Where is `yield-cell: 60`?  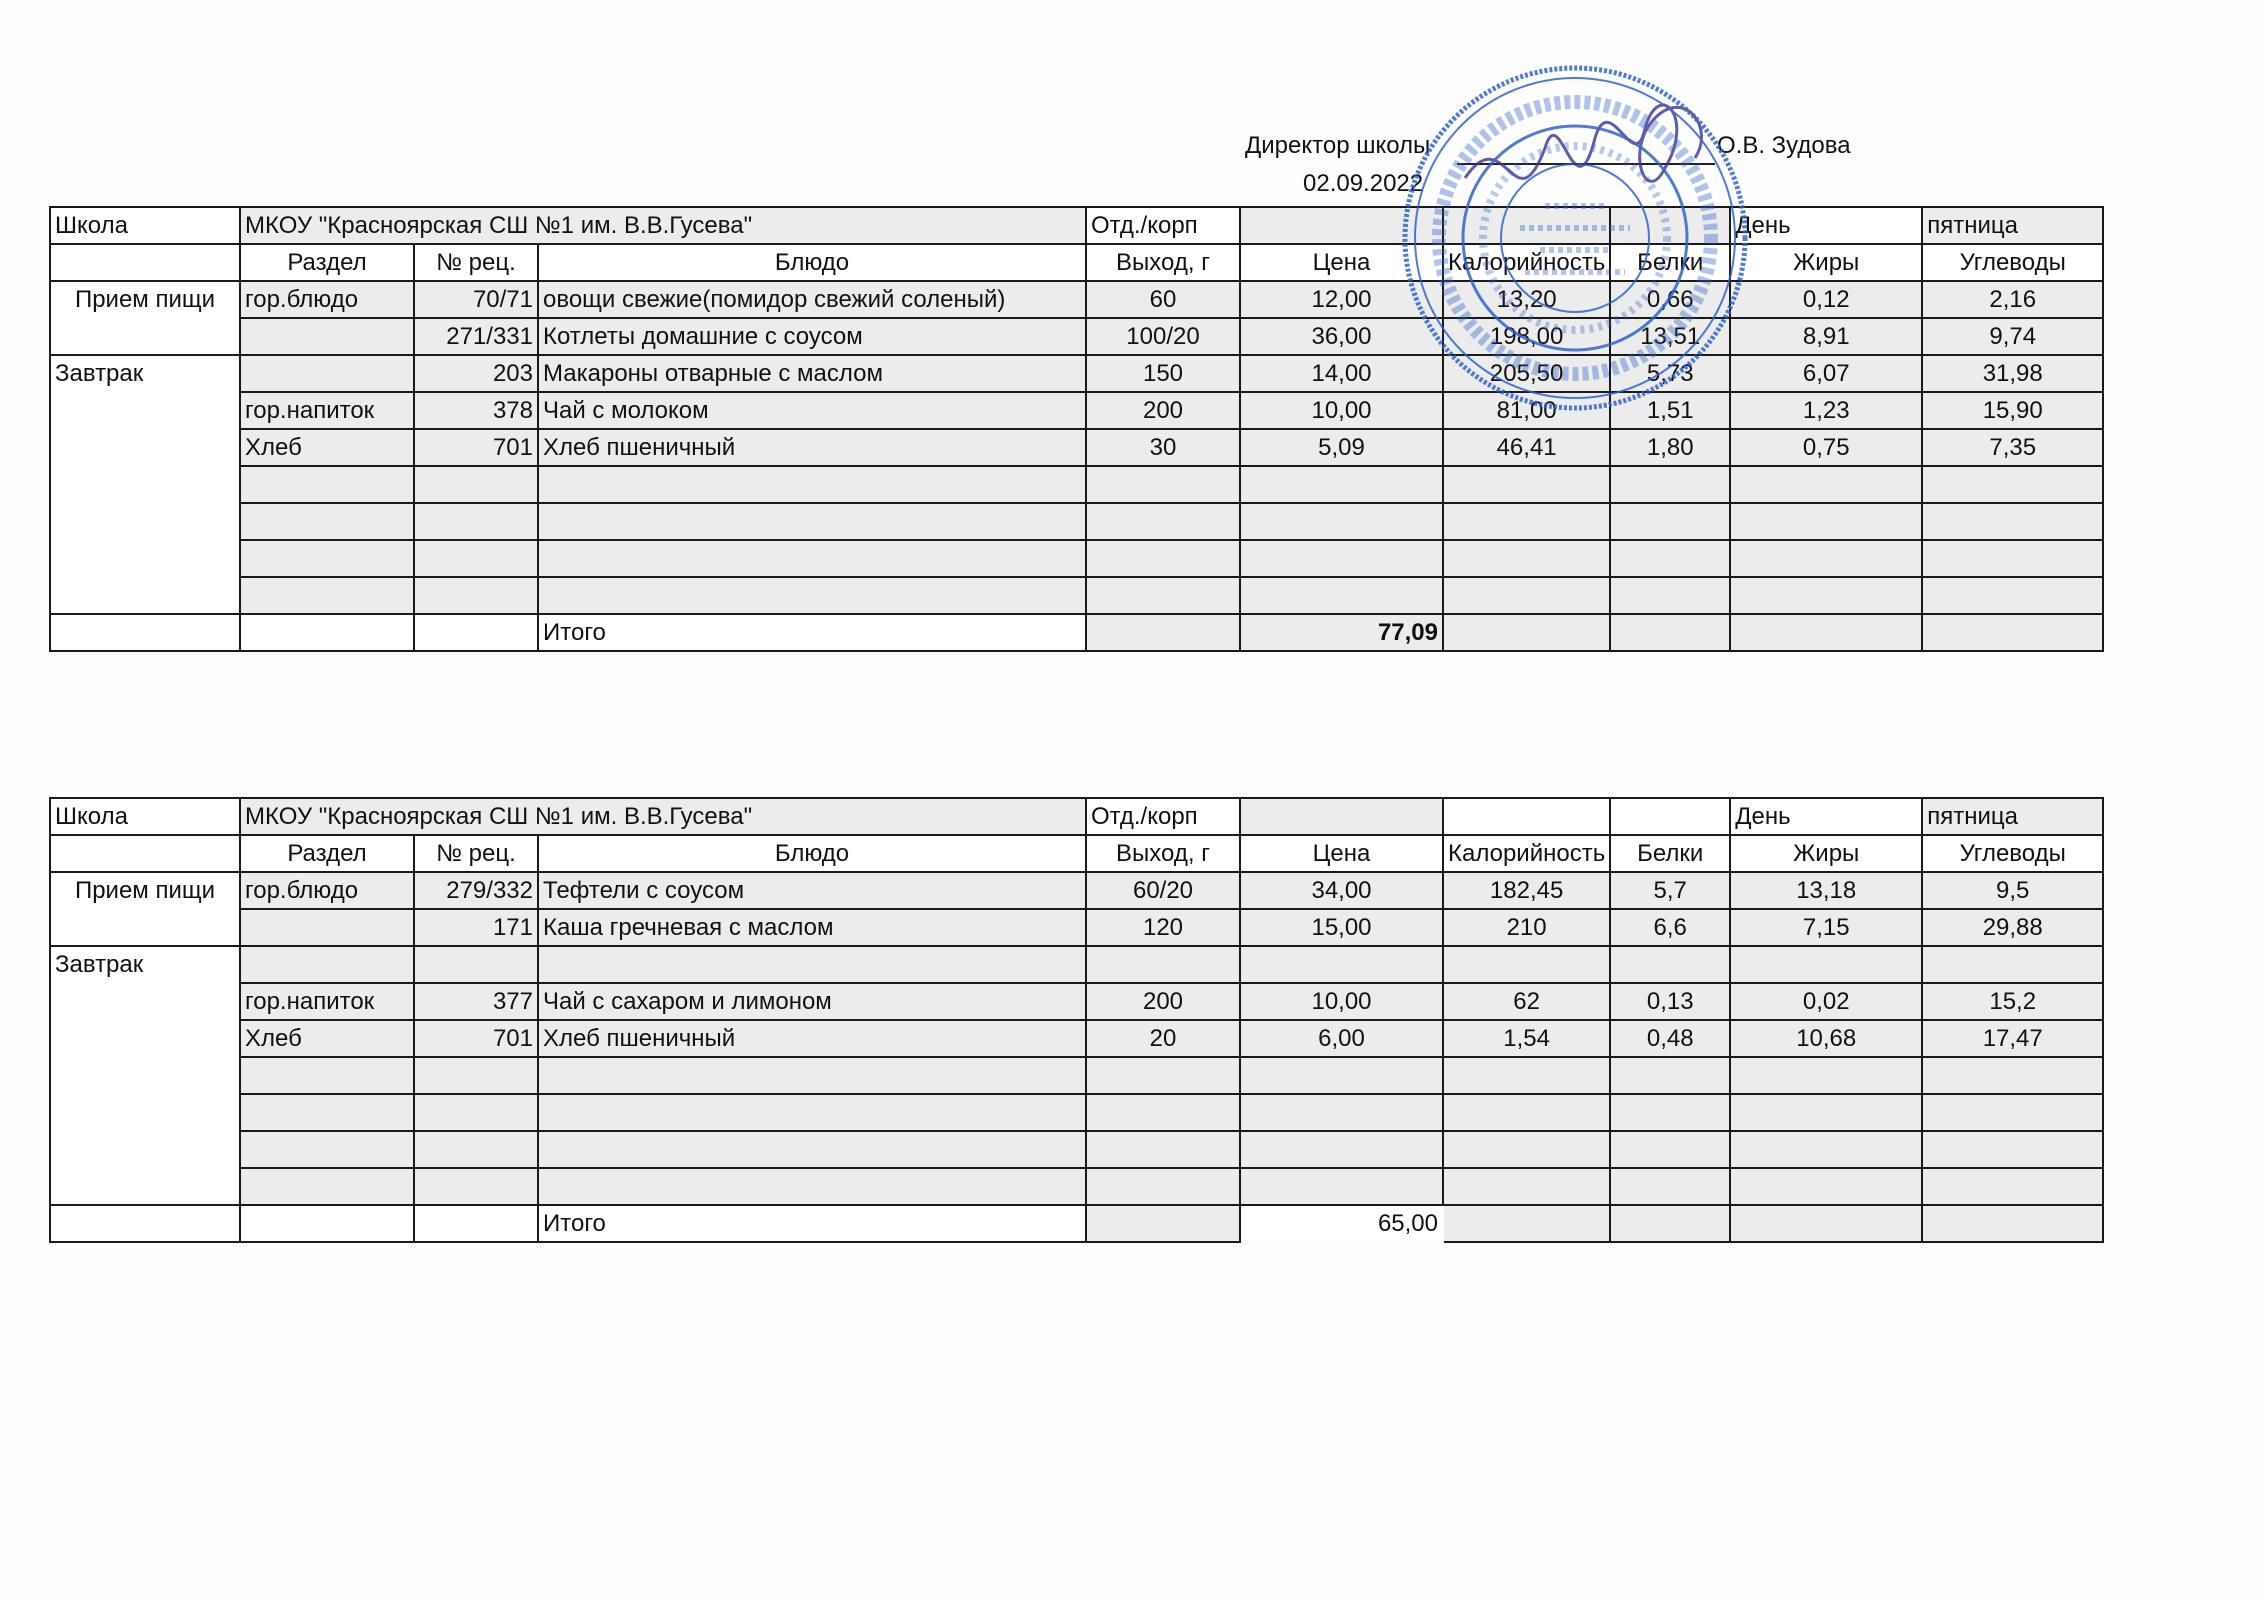 yield-cell: 60 is located at coordinates (1163, 299).